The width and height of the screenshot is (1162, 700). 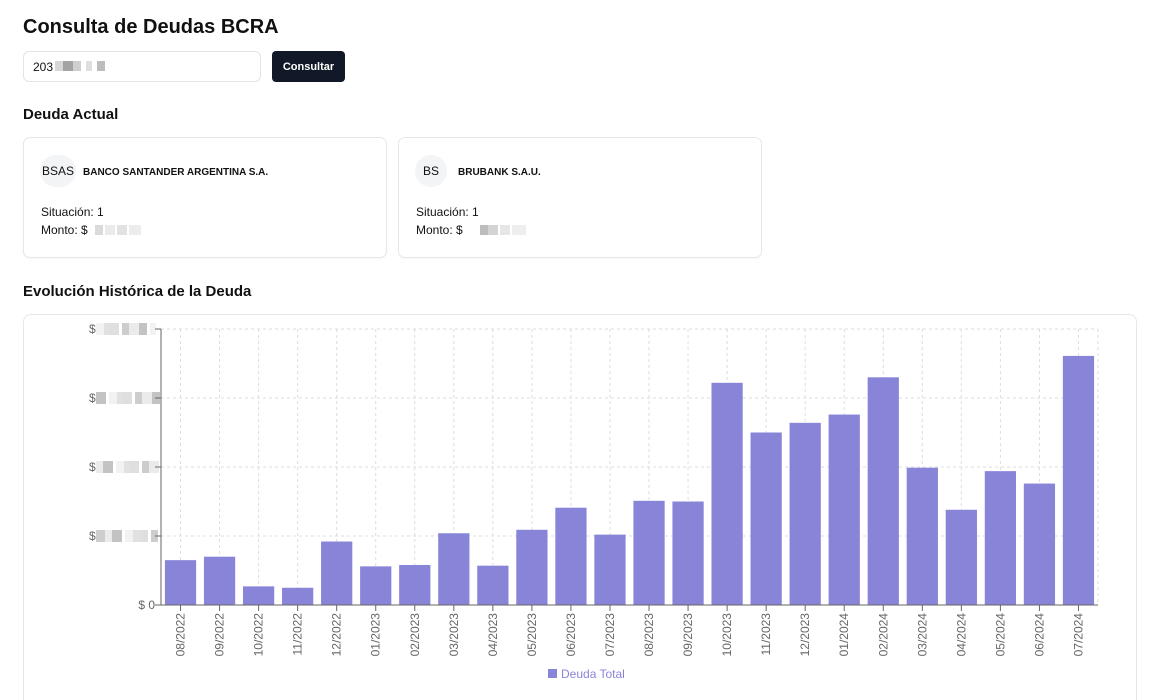 What do you see at coordinates (137, 291) in the screenshot?
I see `history-title: Evolución Histórica de la Deuda` at bounding box center [137, 291].